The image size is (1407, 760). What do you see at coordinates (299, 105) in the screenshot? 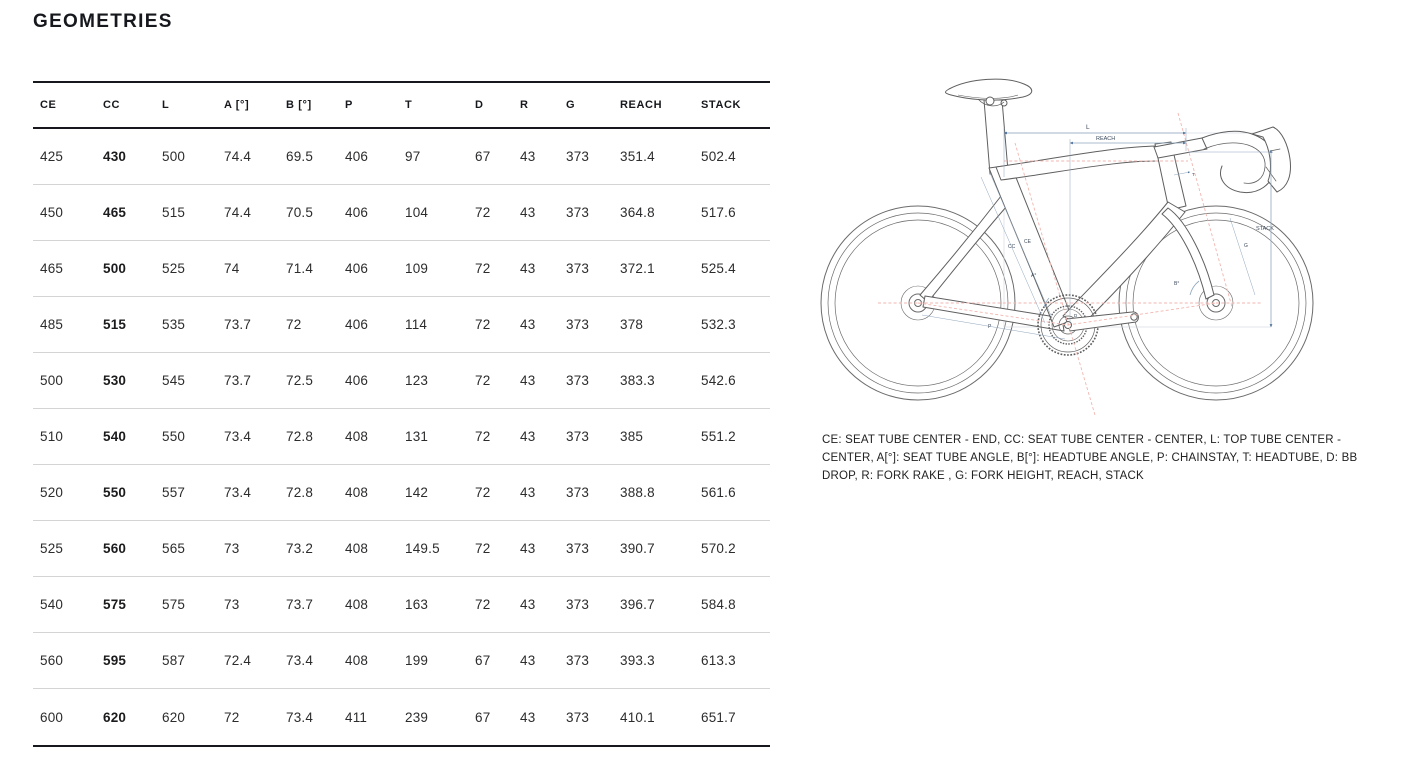
I see `column-header: B [°]` at bounding box center [299, 105].